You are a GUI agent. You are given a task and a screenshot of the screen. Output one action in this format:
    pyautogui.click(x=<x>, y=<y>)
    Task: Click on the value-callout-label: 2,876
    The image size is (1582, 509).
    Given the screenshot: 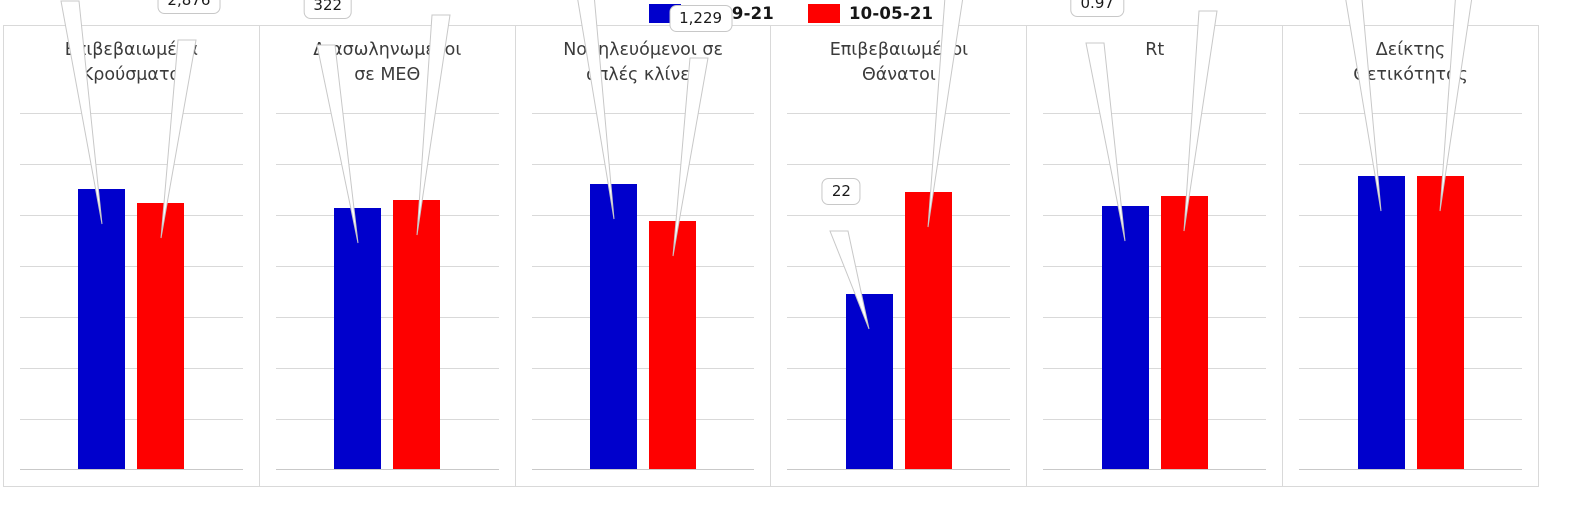 What is the action you would take?
    pyautogui.click(x=189, y=7)
    